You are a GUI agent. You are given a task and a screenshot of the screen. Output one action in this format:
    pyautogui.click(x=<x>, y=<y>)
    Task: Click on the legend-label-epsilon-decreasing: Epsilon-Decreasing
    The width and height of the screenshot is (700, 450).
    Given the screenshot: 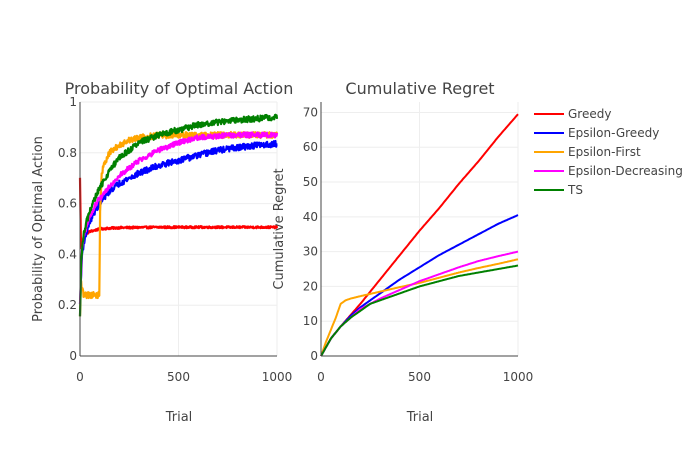 What is the action you would take?
    pyautogui.click(x=625, y=171)
    